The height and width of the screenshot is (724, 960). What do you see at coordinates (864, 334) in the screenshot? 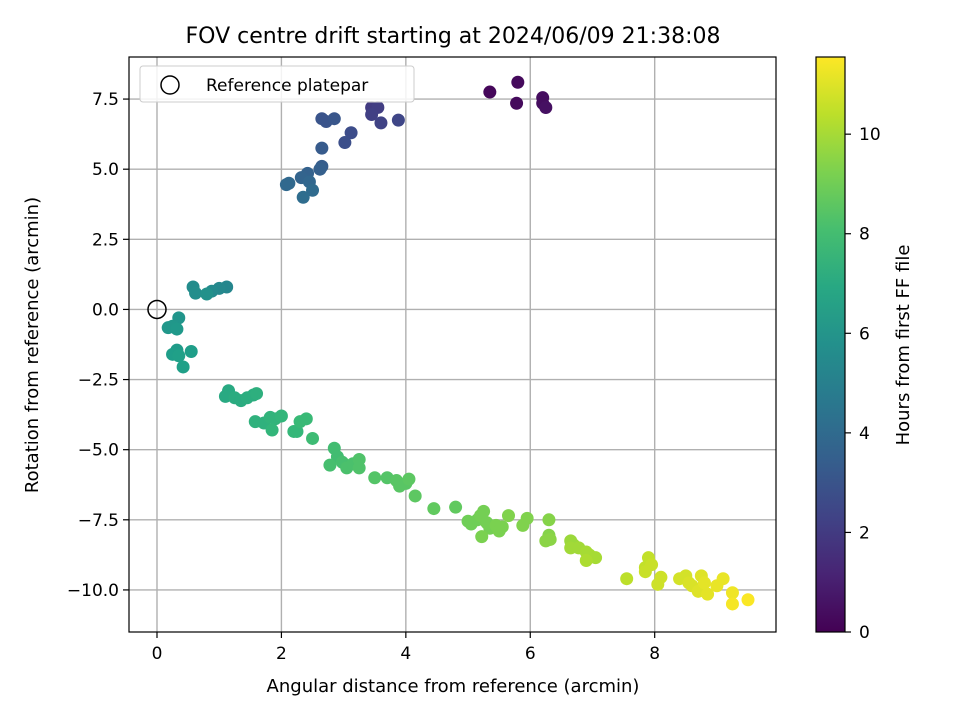
I see `colorbar-tick-label: 6` at bounding box center [864, 334].